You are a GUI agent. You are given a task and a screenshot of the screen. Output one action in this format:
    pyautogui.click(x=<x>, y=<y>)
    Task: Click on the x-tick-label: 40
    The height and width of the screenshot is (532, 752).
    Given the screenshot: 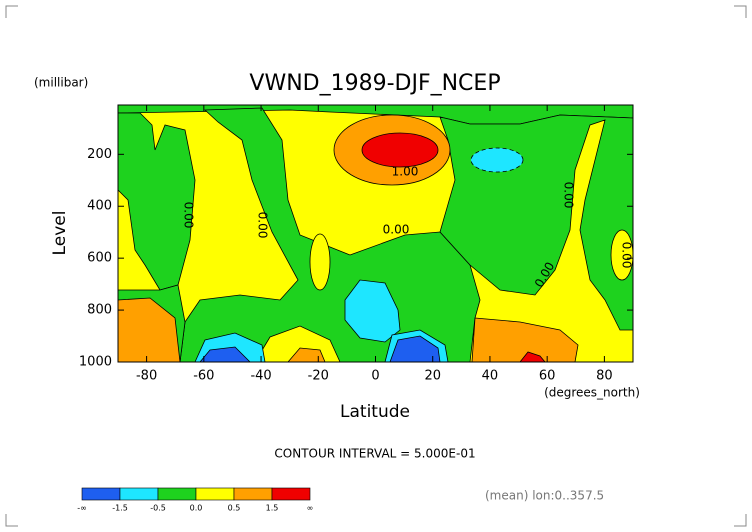 What is the action you would take?
    pyautogui.click(x=490, y=376)
    